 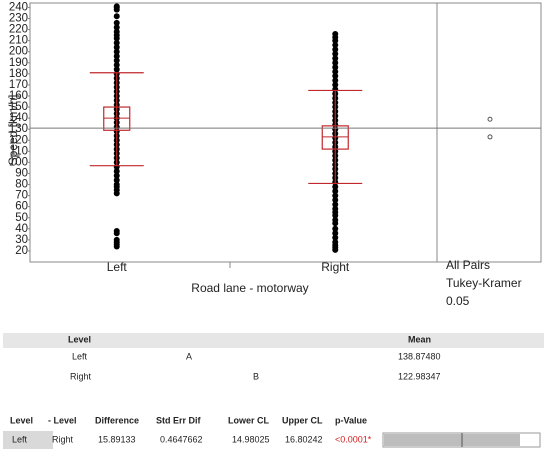 I want to click on y-tick-label: 50, so click(x=21, y=218).